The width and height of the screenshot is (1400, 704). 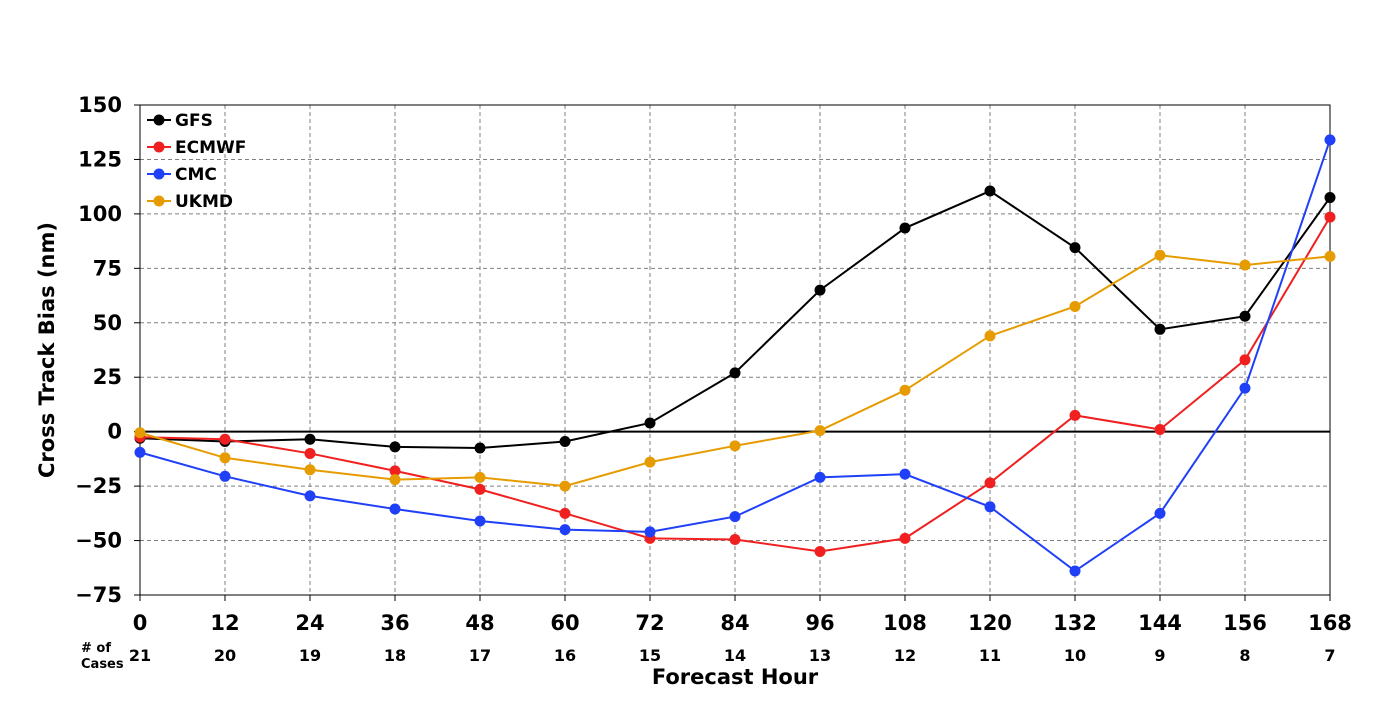 I want to click on x-tick-label: 84, so click(x=734, y=623).